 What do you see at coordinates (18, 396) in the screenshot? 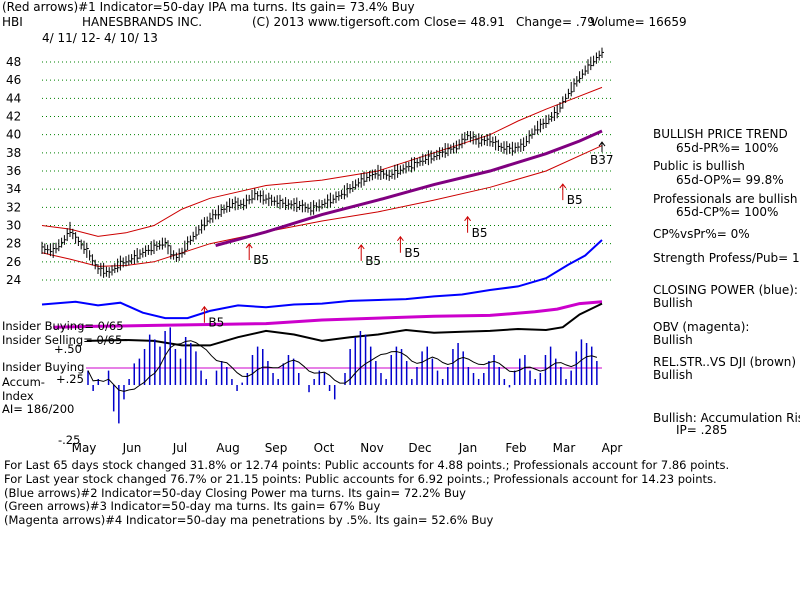
I see `index-label: Index` at bounding box center [18, 396].